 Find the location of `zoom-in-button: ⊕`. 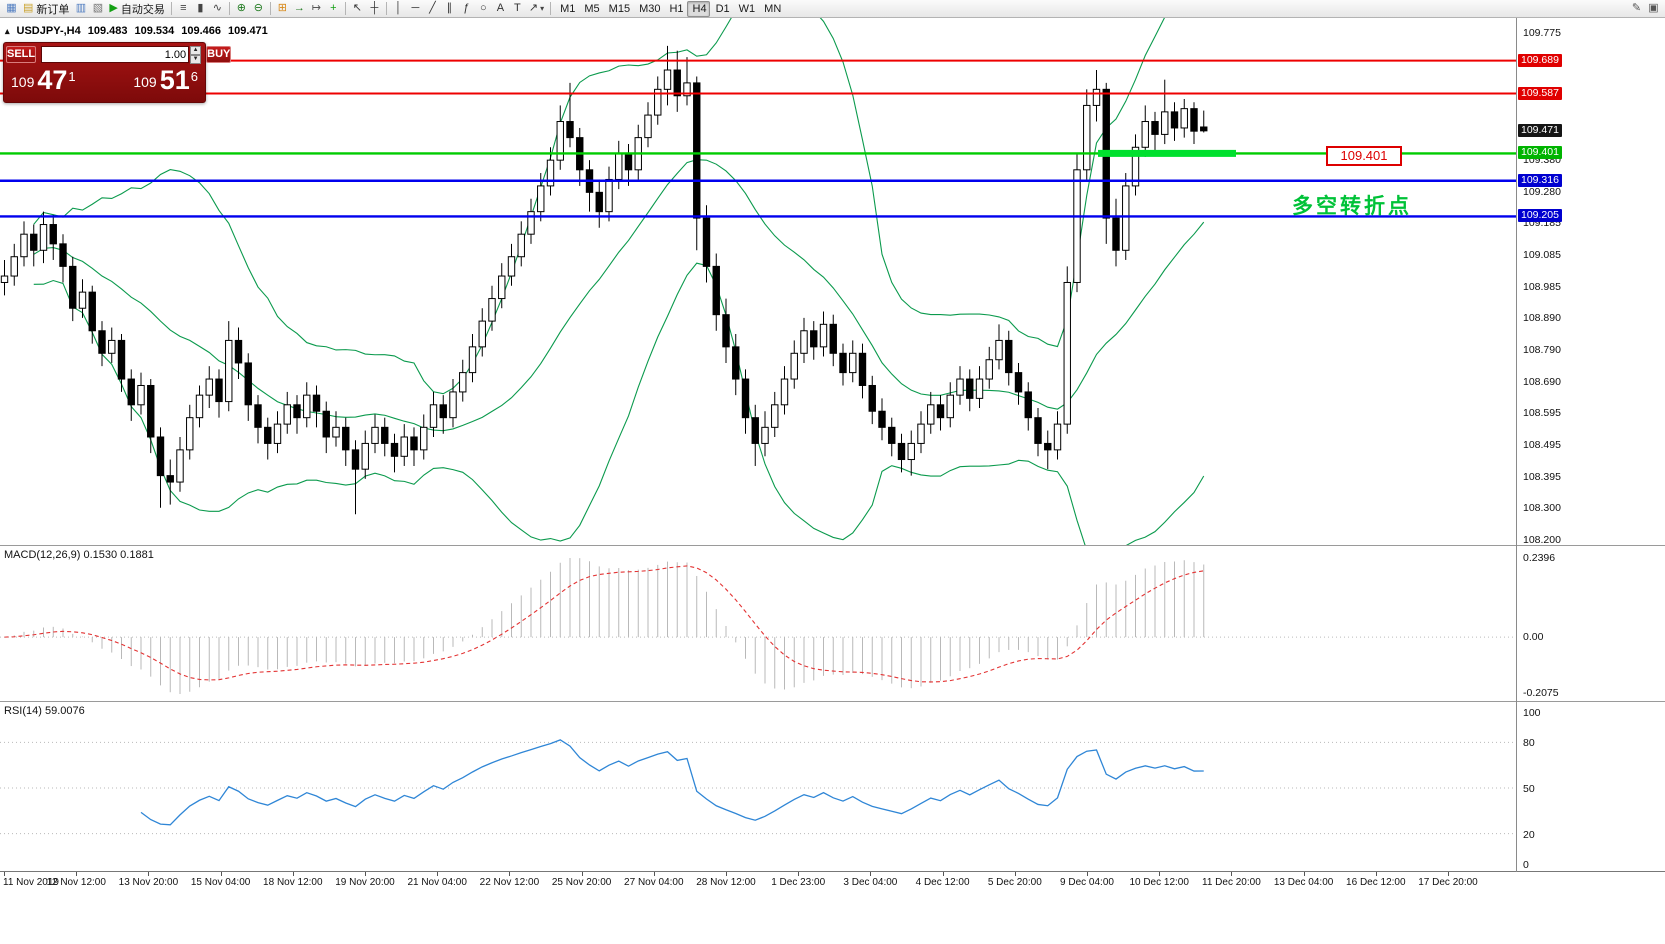

zoom-in-button: ⊕ is located at coordinates (241, 9).